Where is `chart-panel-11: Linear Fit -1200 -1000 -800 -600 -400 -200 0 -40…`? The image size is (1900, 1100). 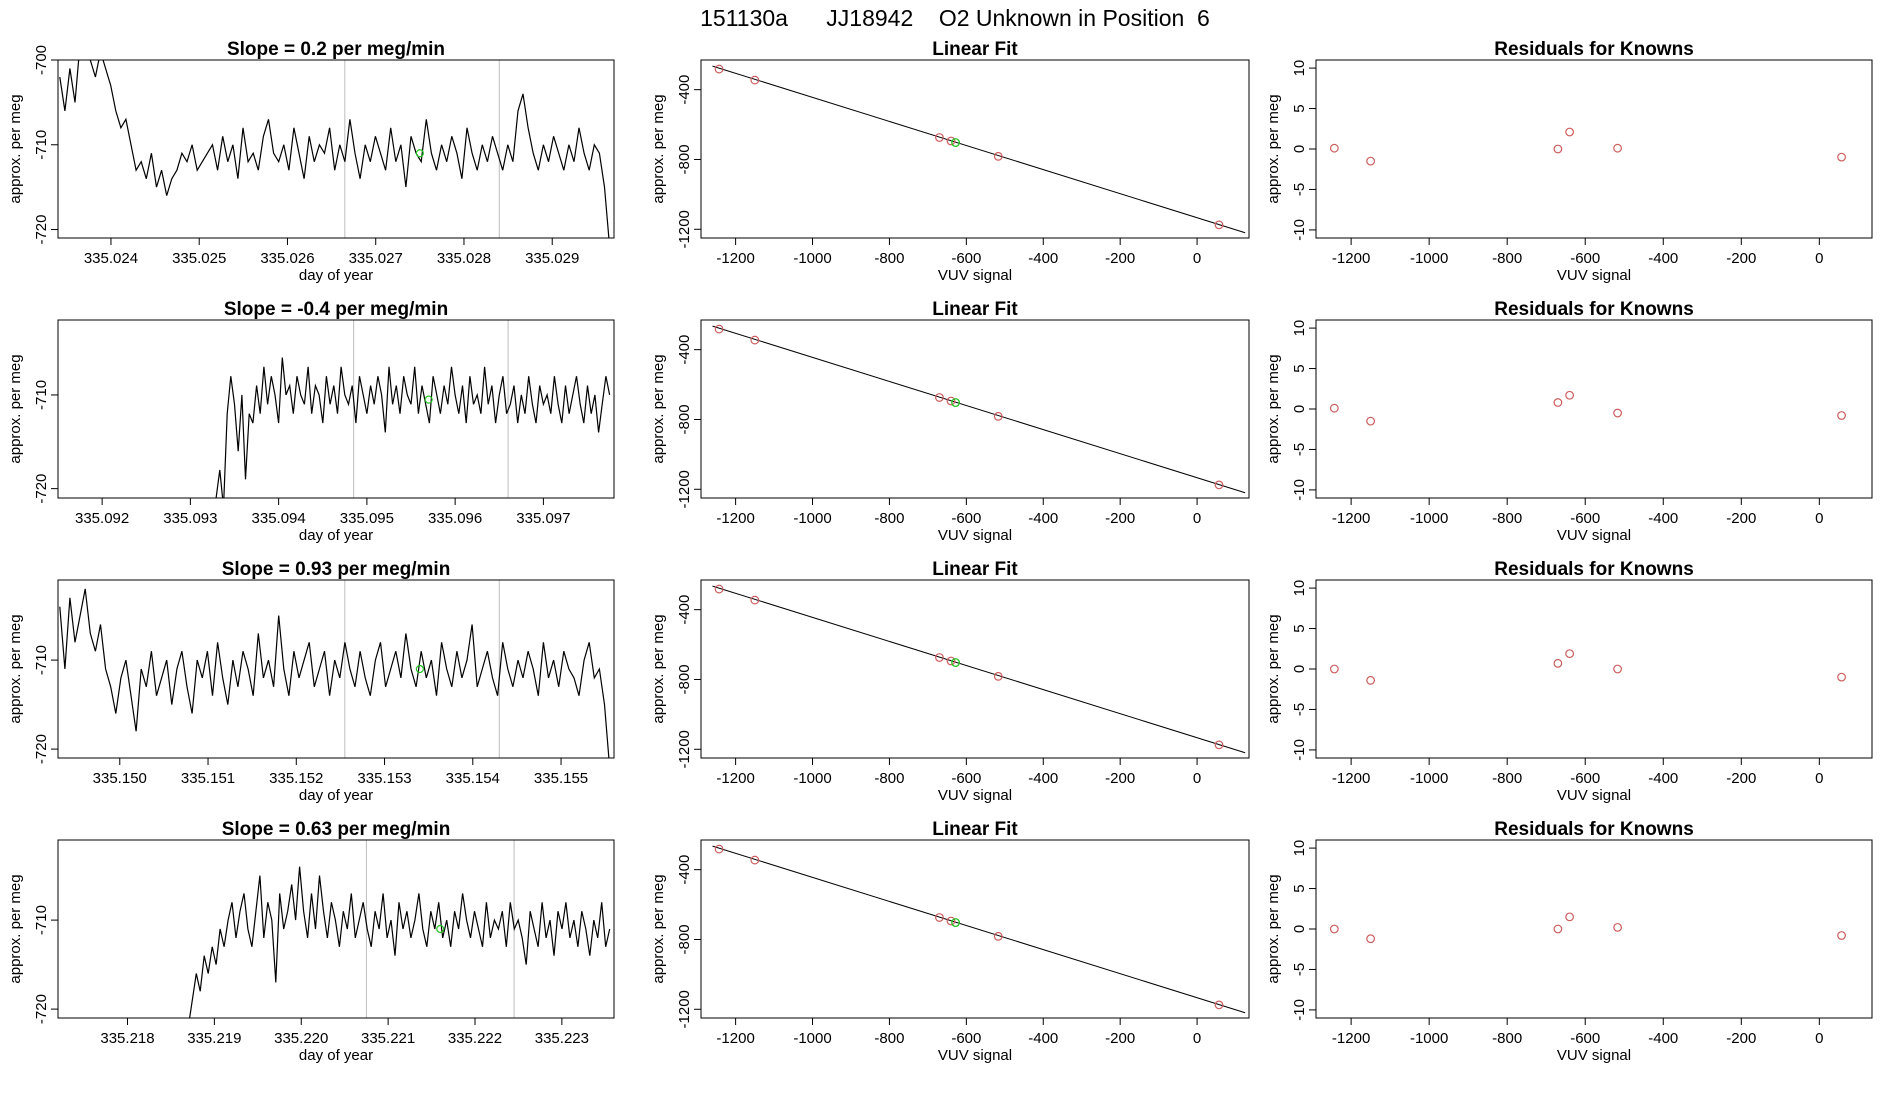
chart-panel-11: Linear Fit -1200 -1000 -800 -600 -400 -200 0 -40… is located at coordinates (950, 941).